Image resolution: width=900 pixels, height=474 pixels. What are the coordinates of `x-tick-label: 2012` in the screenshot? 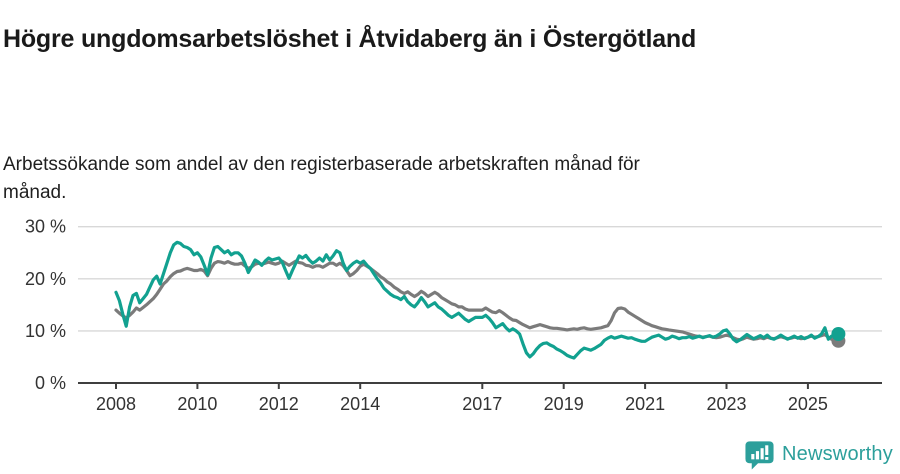 It's located at (279, 404).